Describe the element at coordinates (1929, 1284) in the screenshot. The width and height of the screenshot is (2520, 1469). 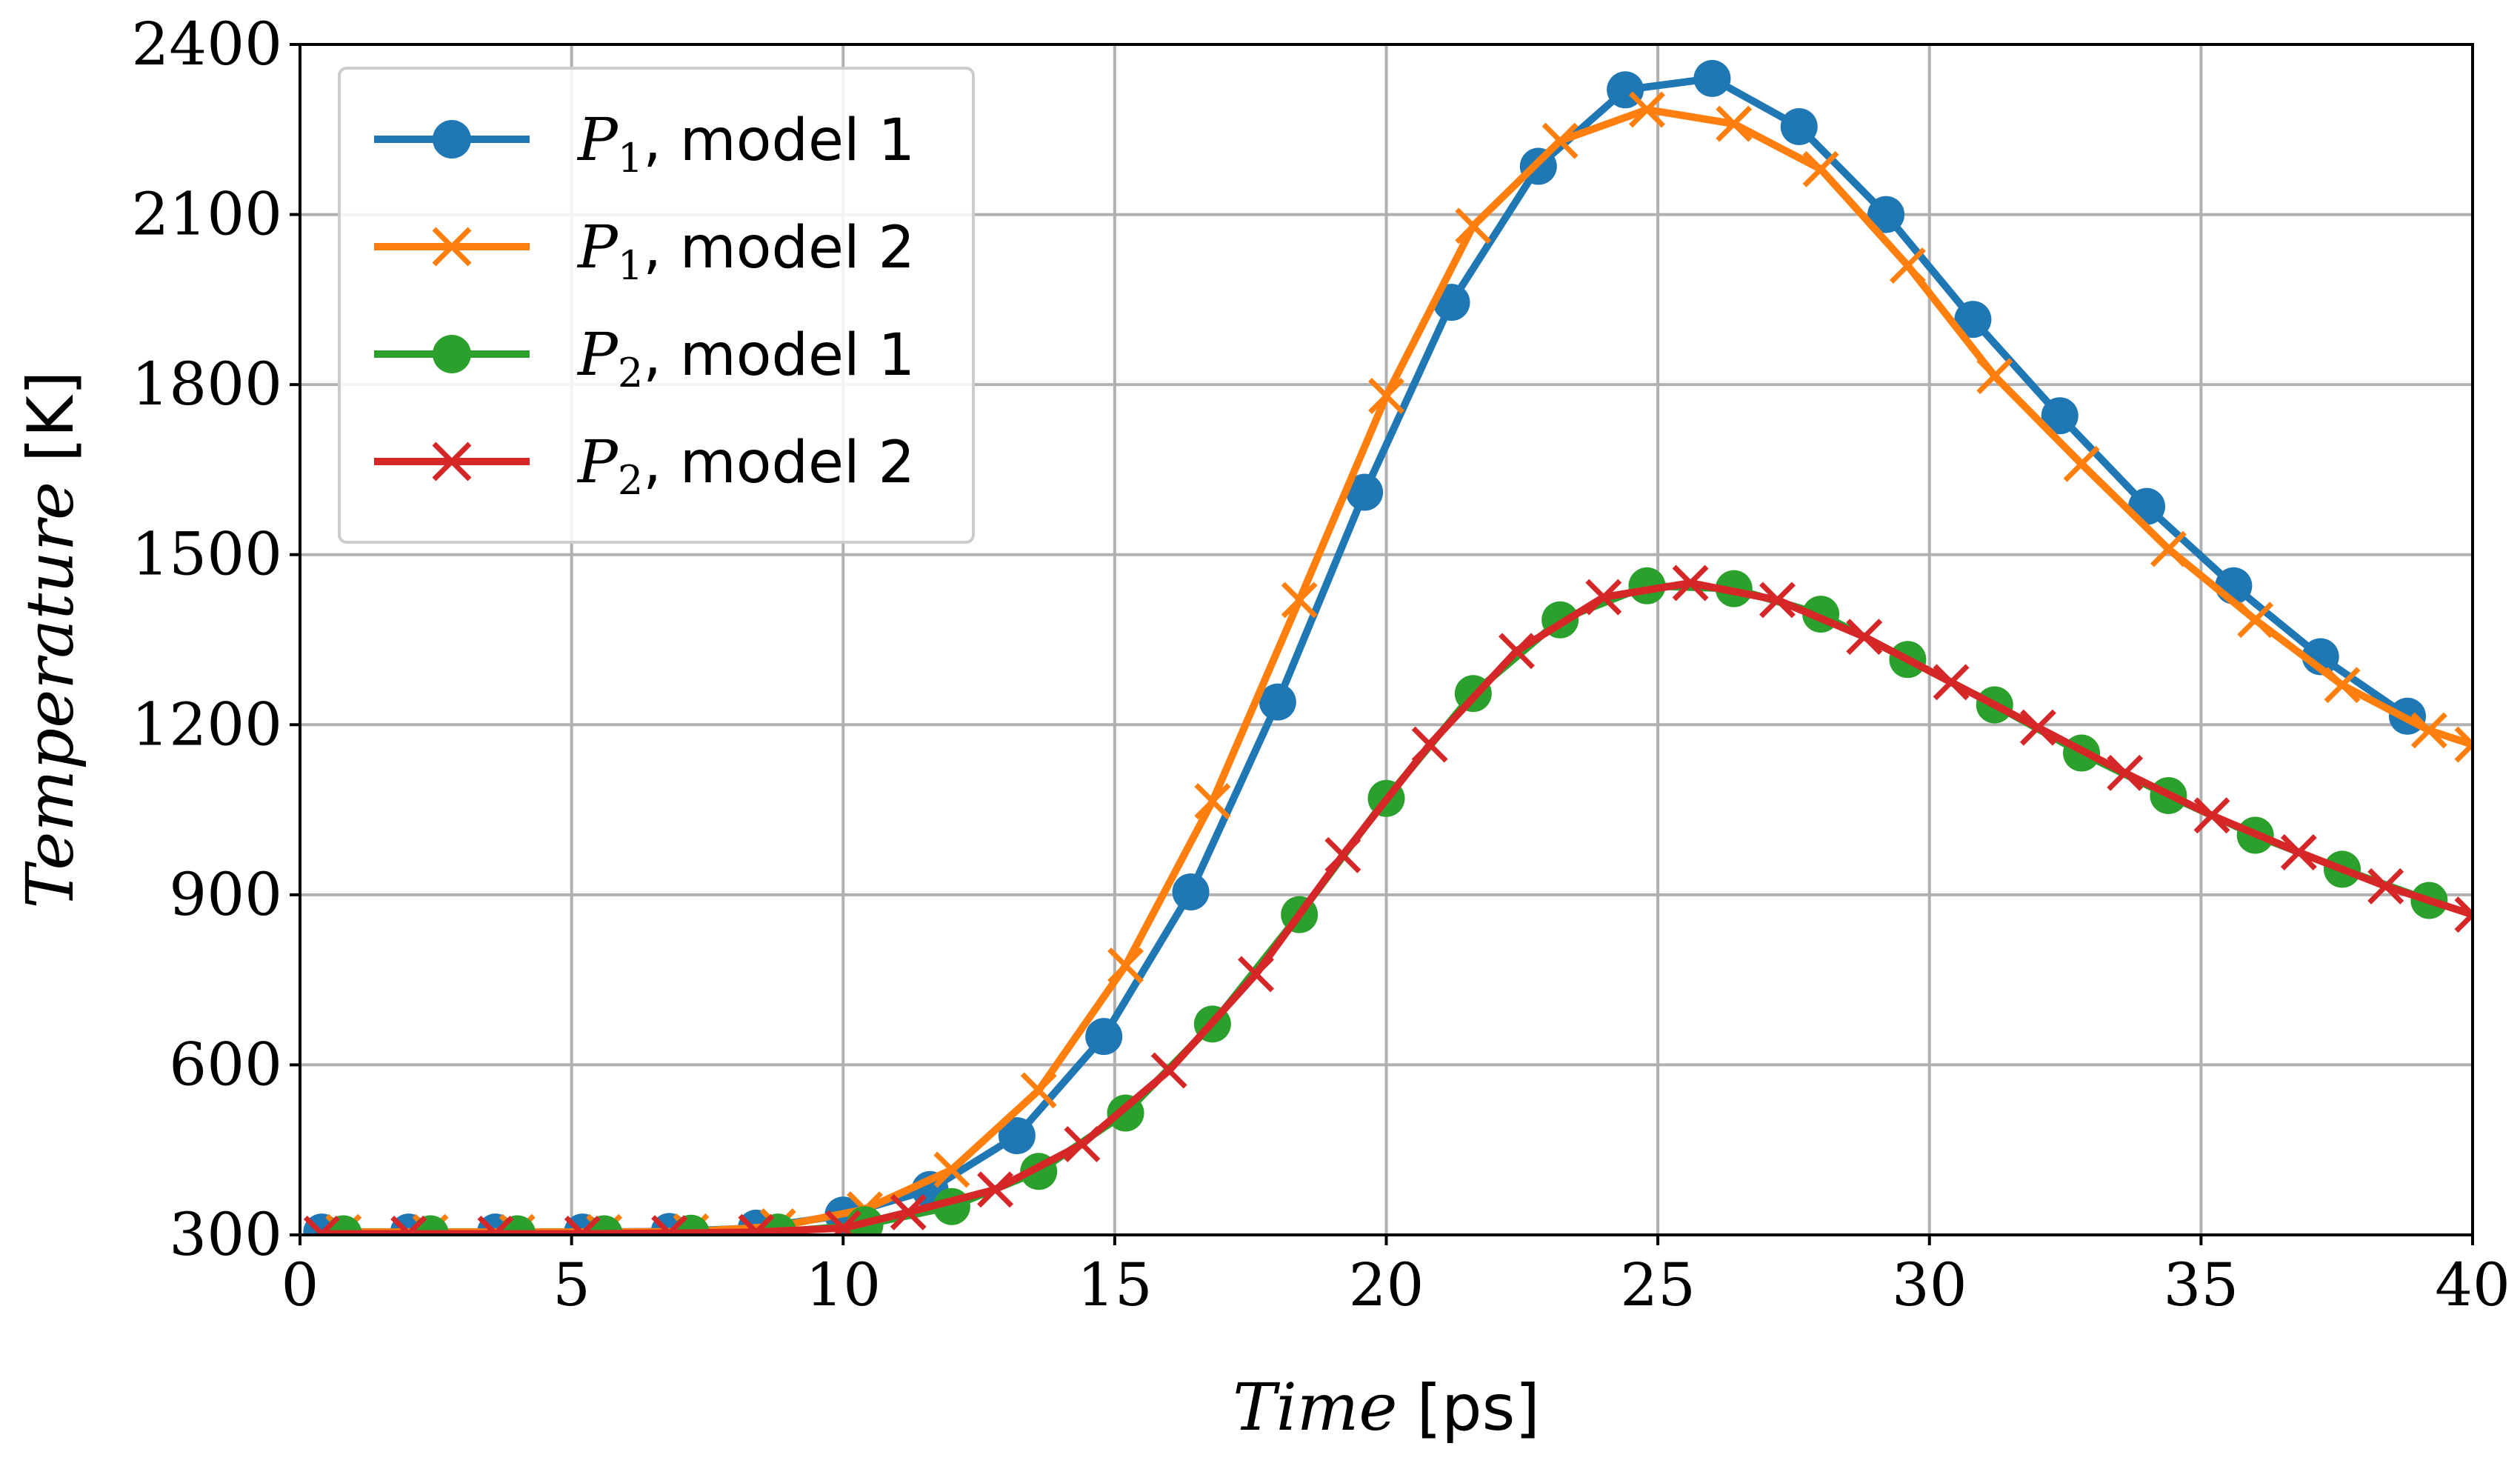
I see `x-tick-label: 30` at that location.